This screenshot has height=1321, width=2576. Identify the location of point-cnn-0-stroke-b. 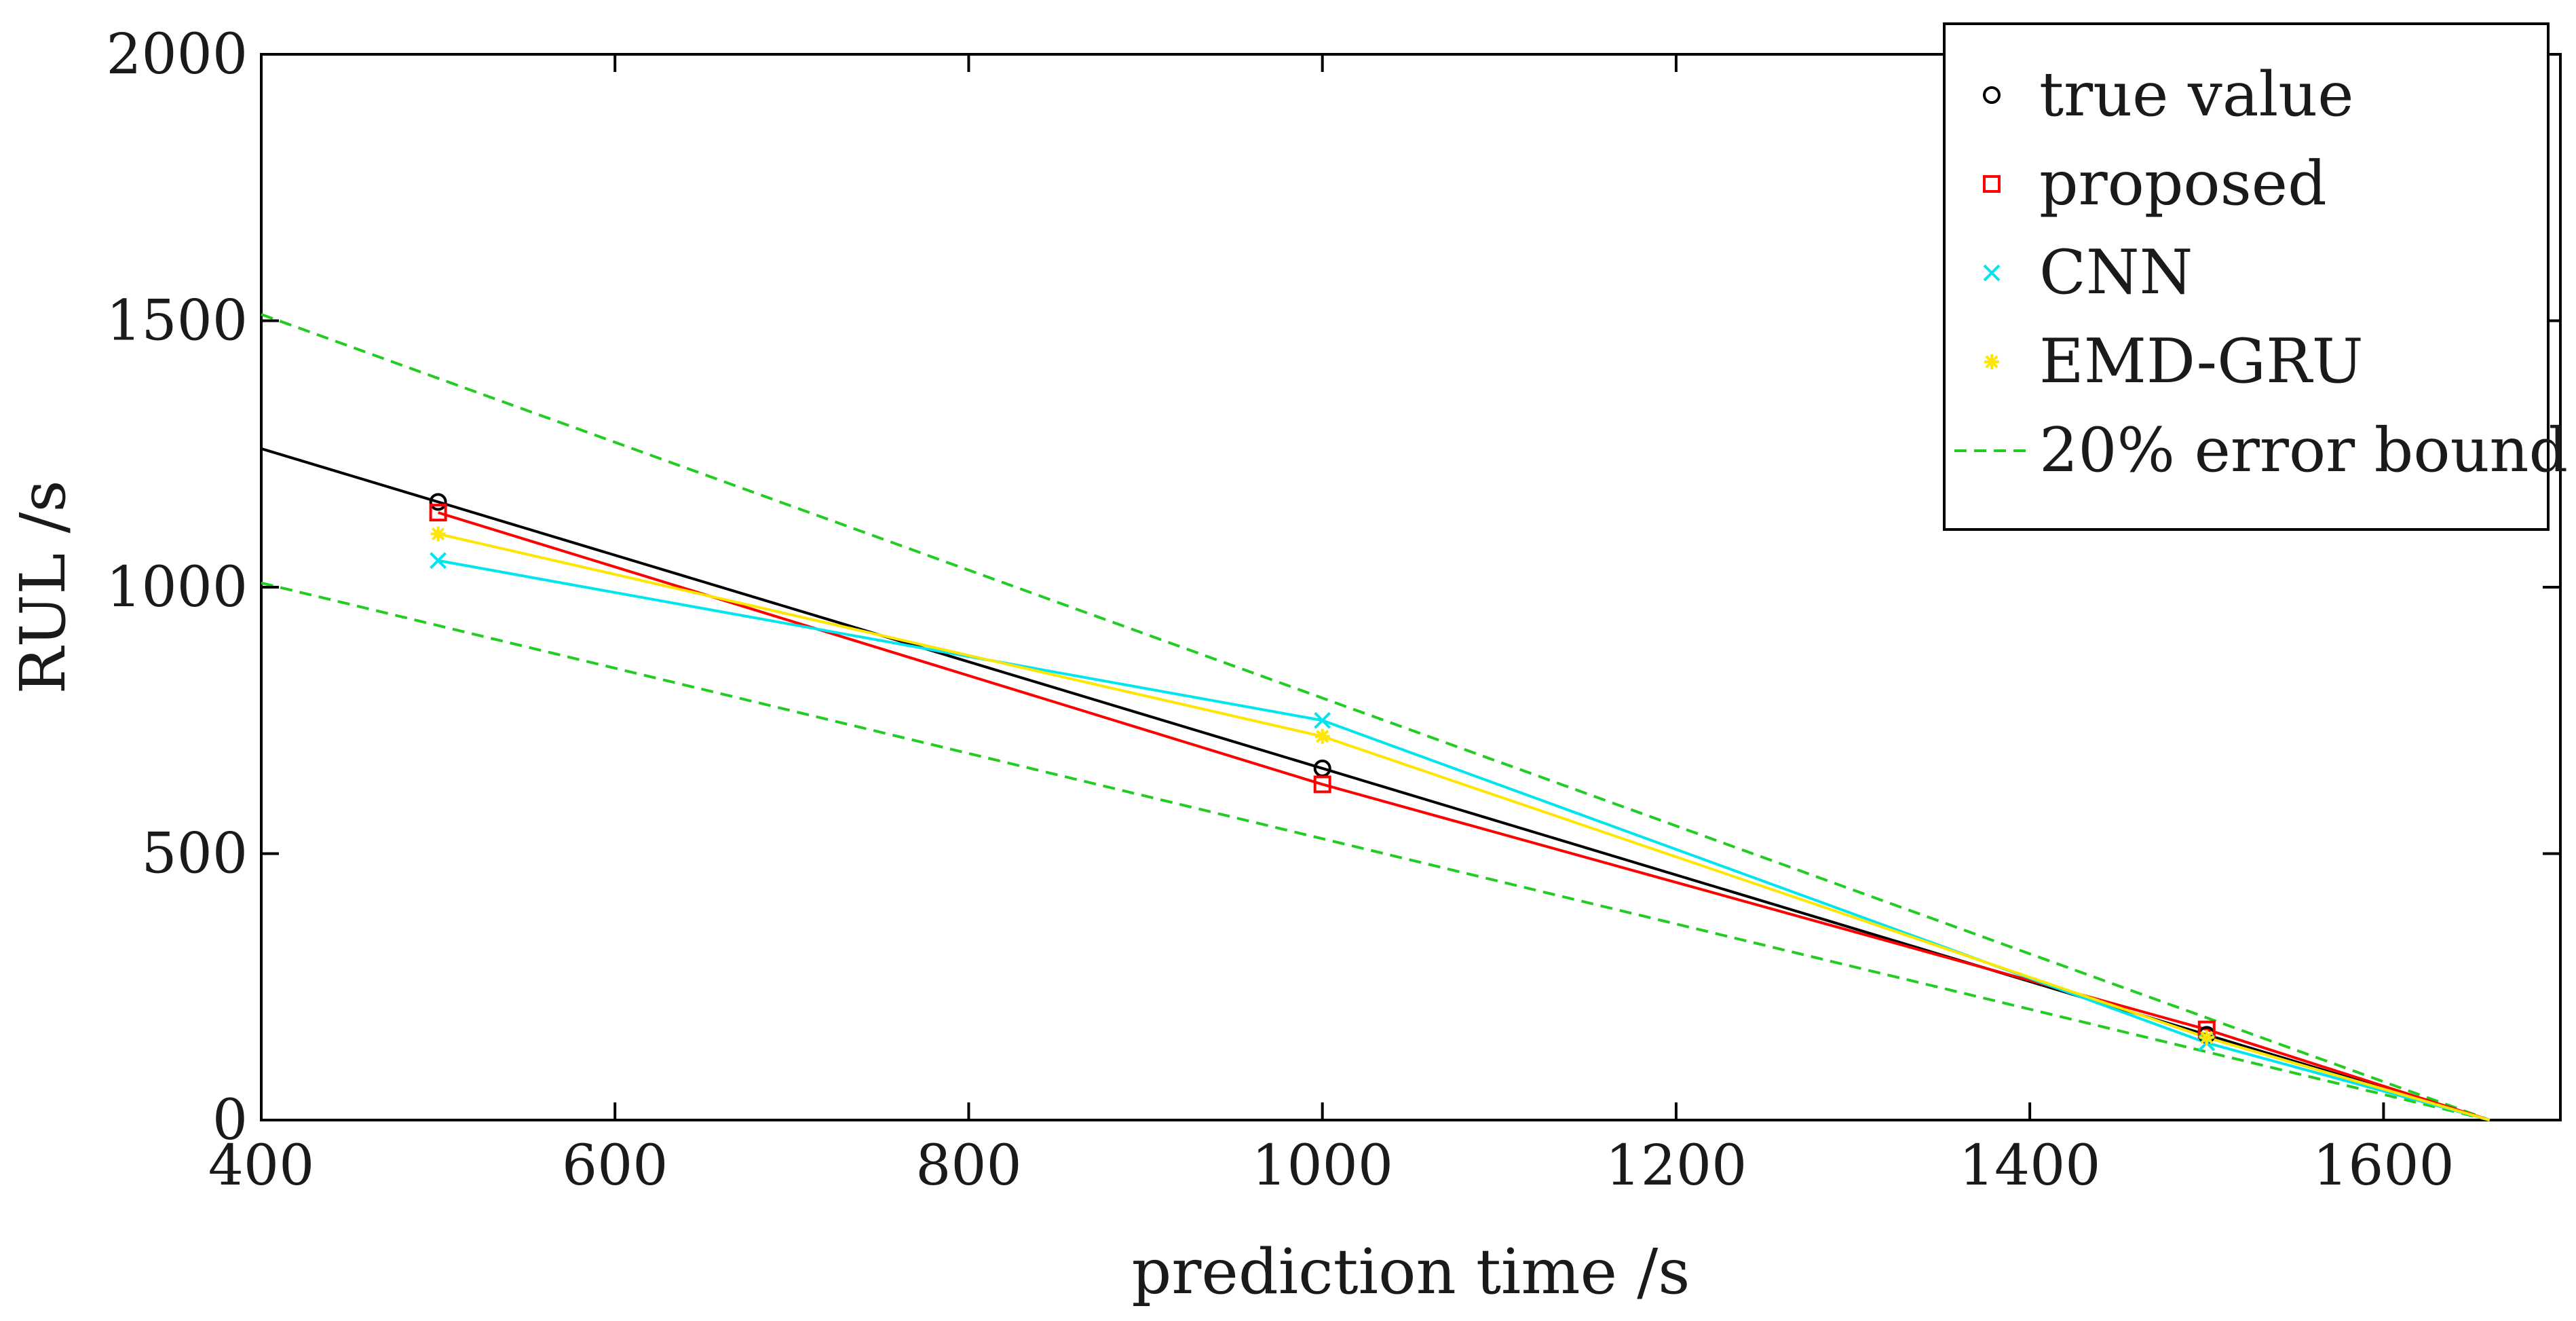
(439, 561).